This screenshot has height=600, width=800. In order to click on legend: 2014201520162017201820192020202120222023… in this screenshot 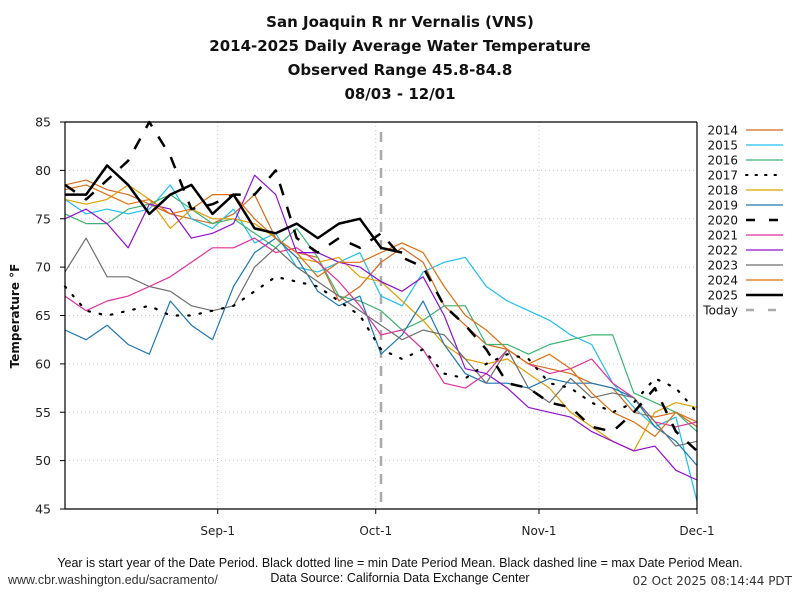, I will do `click(743, 221)`.